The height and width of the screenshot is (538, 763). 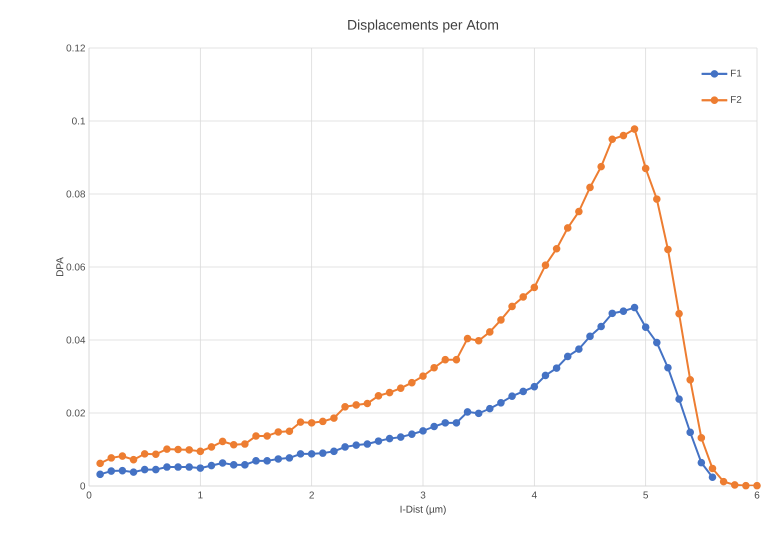 What do you see at coordinates (423, 495) in the screenshot?
I see `x-tick-label: 3` at bounding box center [423, 495].